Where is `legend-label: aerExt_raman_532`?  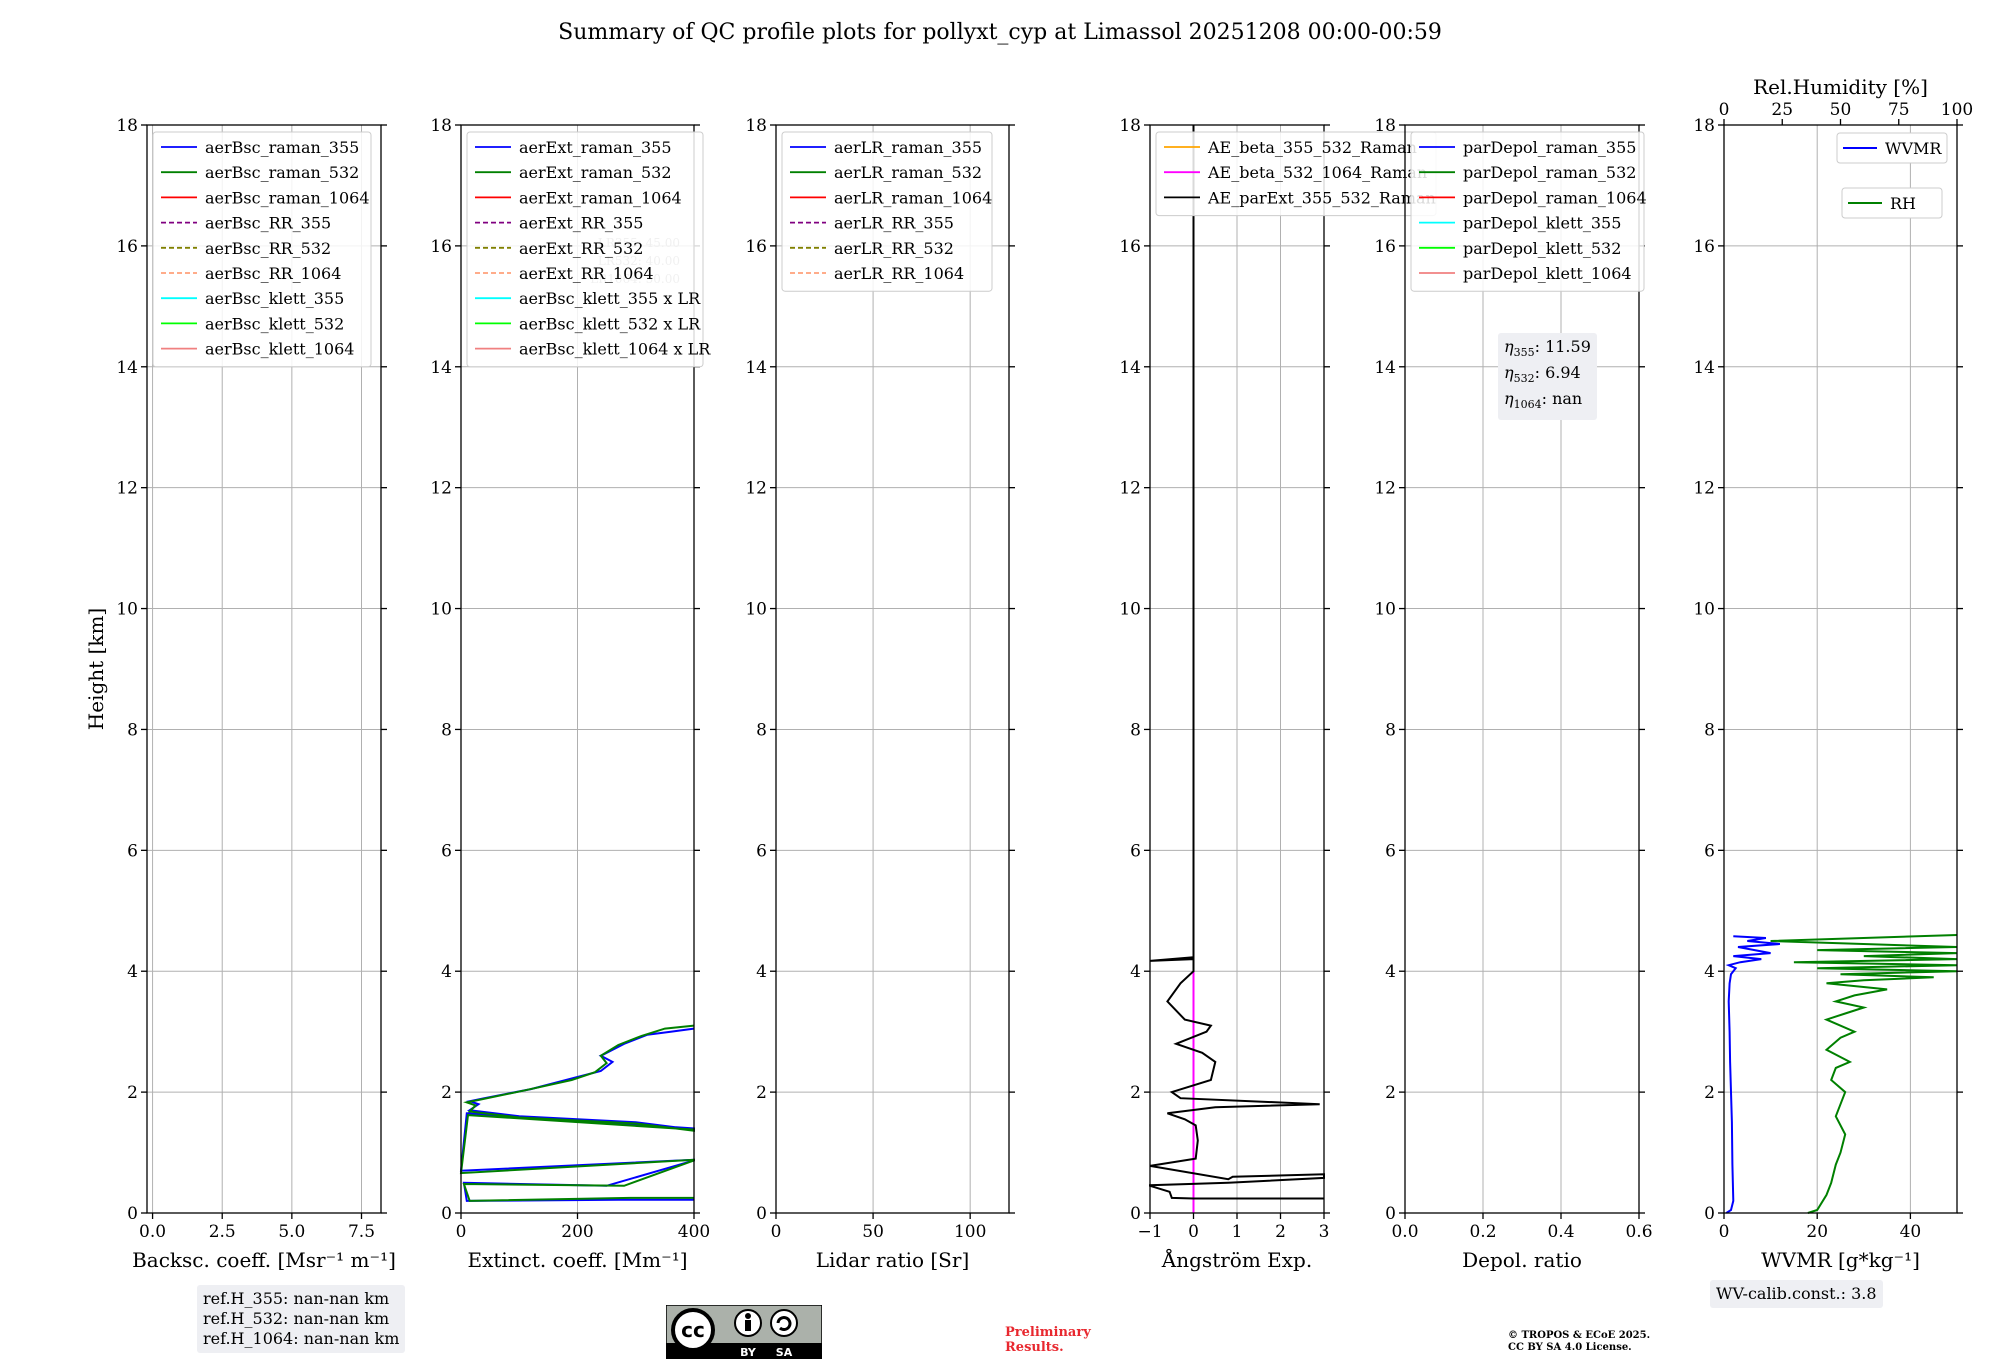
legend-label: aerExt_raman_532 is located at coordinates (595, 172).